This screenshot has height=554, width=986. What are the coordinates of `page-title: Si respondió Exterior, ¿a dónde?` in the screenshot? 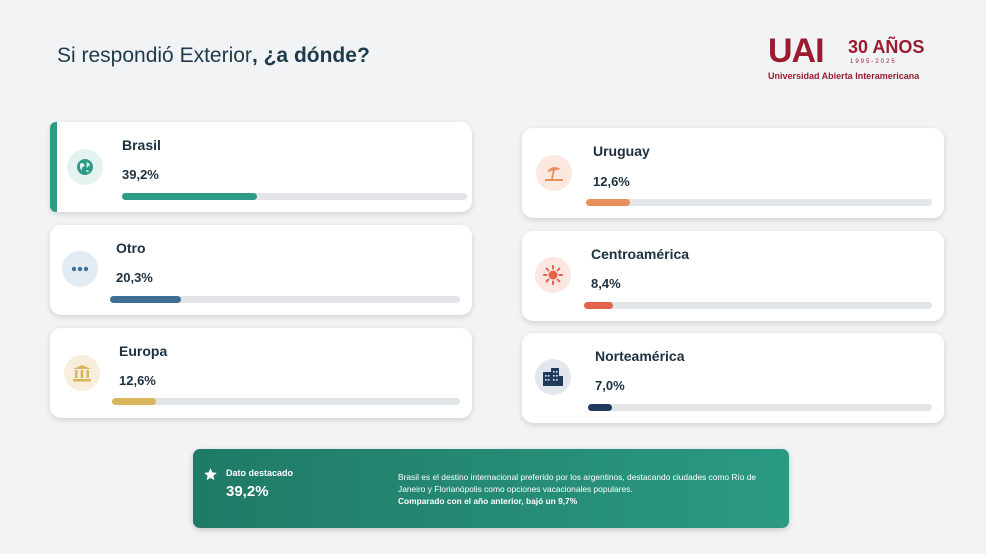 It's located at (213, 56).